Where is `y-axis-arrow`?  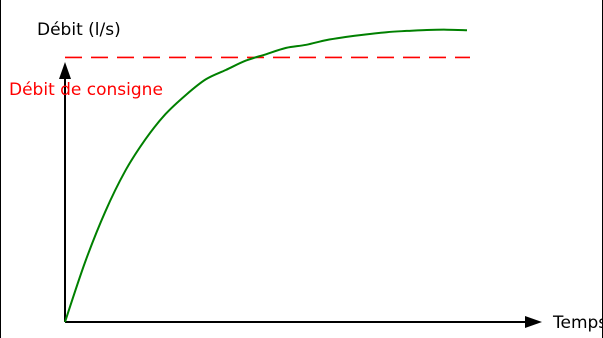
y-axis-arrow is located at coordinates (65, 70).